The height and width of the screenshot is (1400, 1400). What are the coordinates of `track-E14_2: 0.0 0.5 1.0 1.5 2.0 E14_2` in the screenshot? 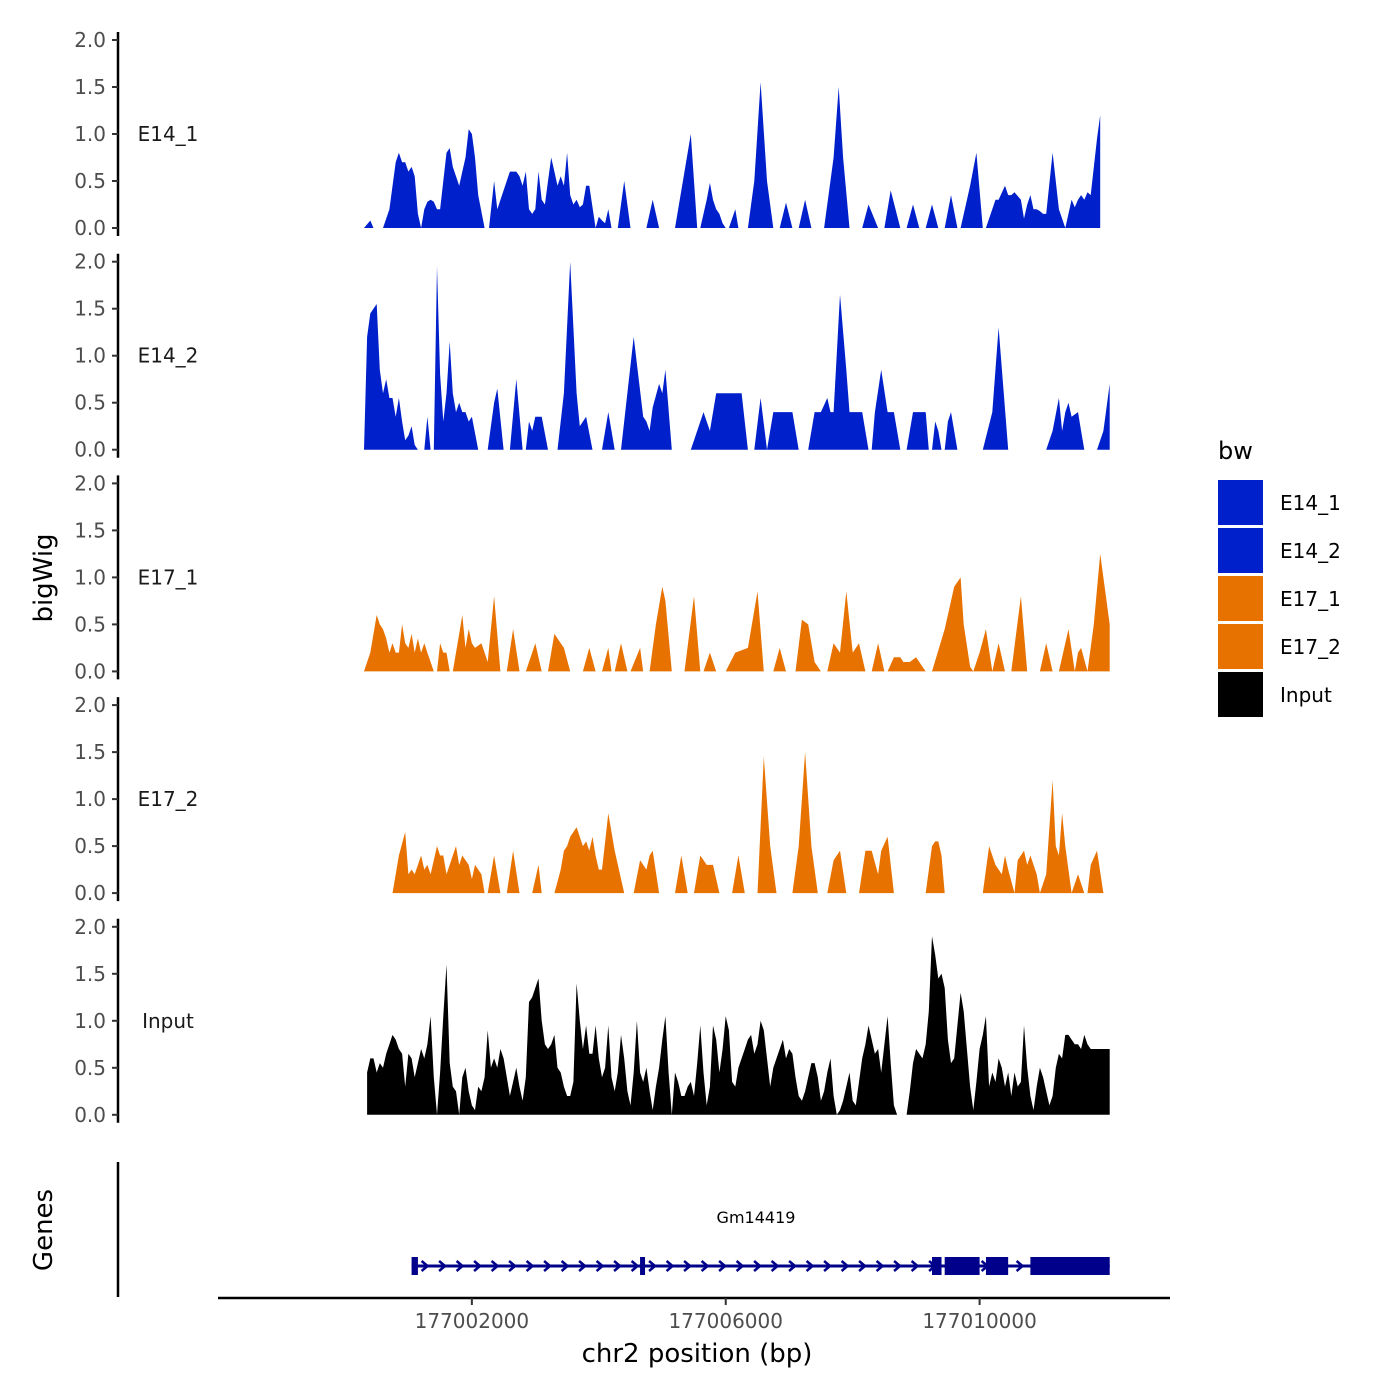 It's located at (592, 356).